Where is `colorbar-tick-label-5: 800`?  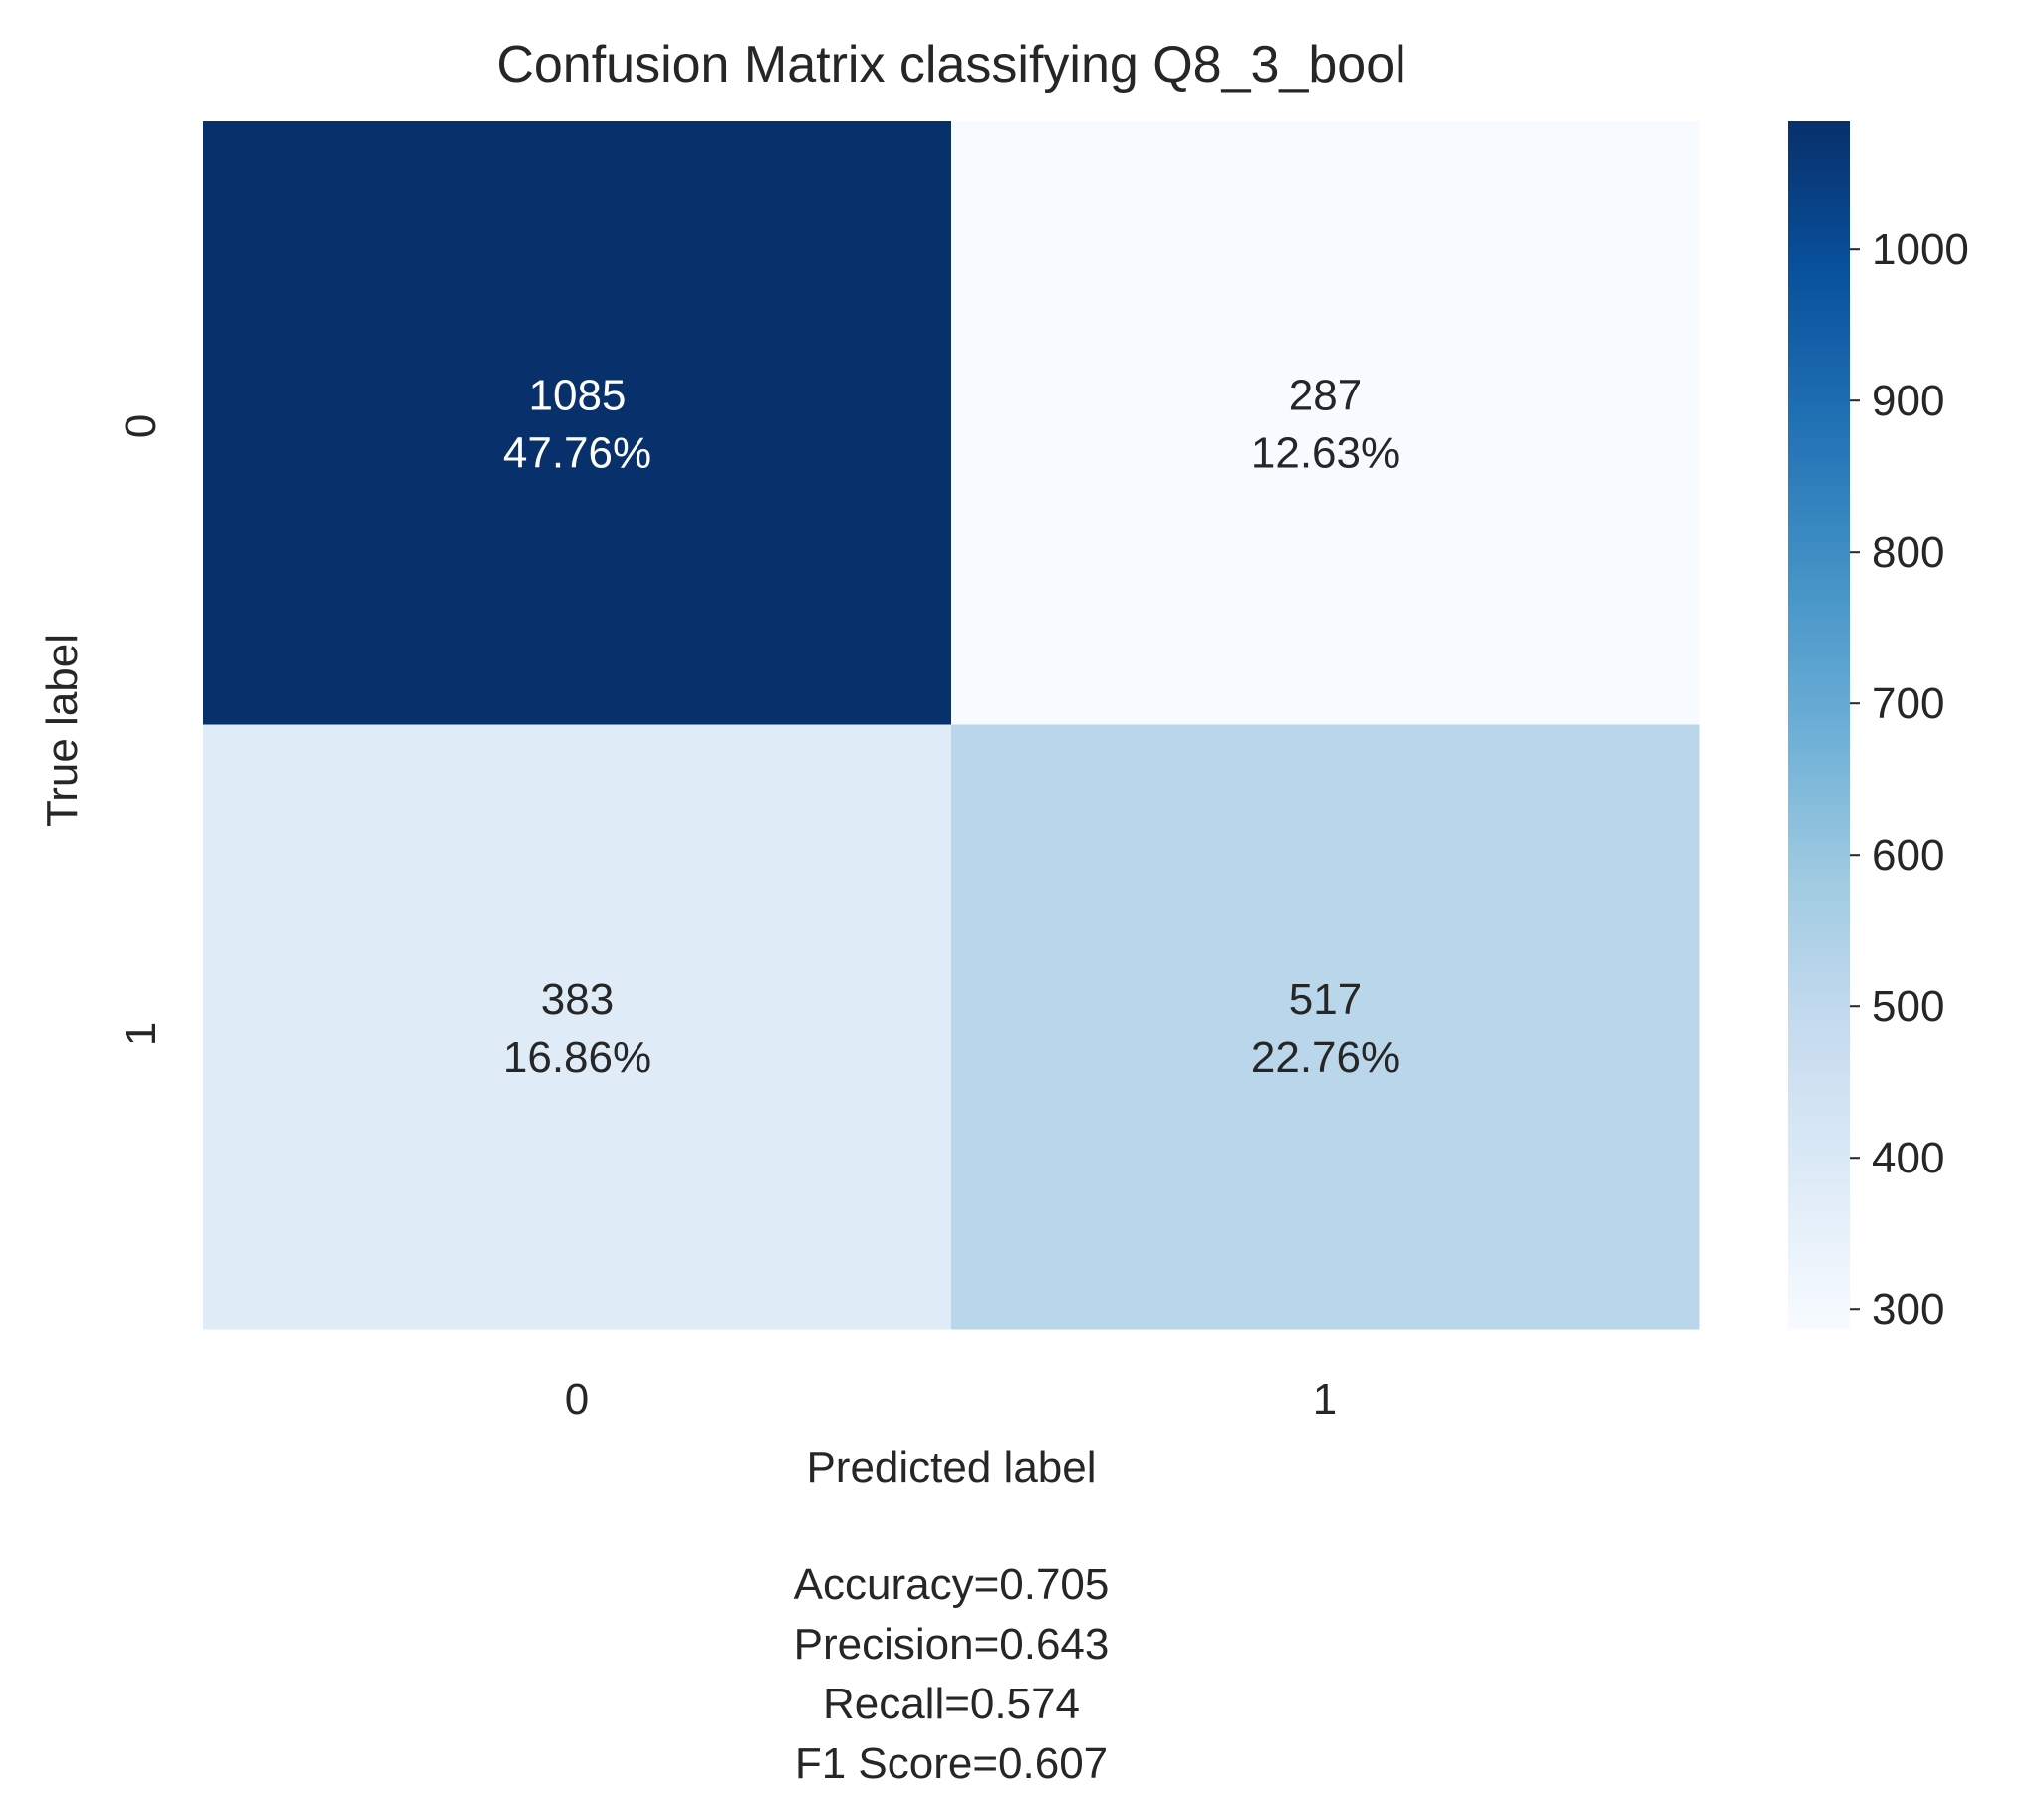 colorbar-tick-label-5: 800 is located at coordinates (1908, 552).